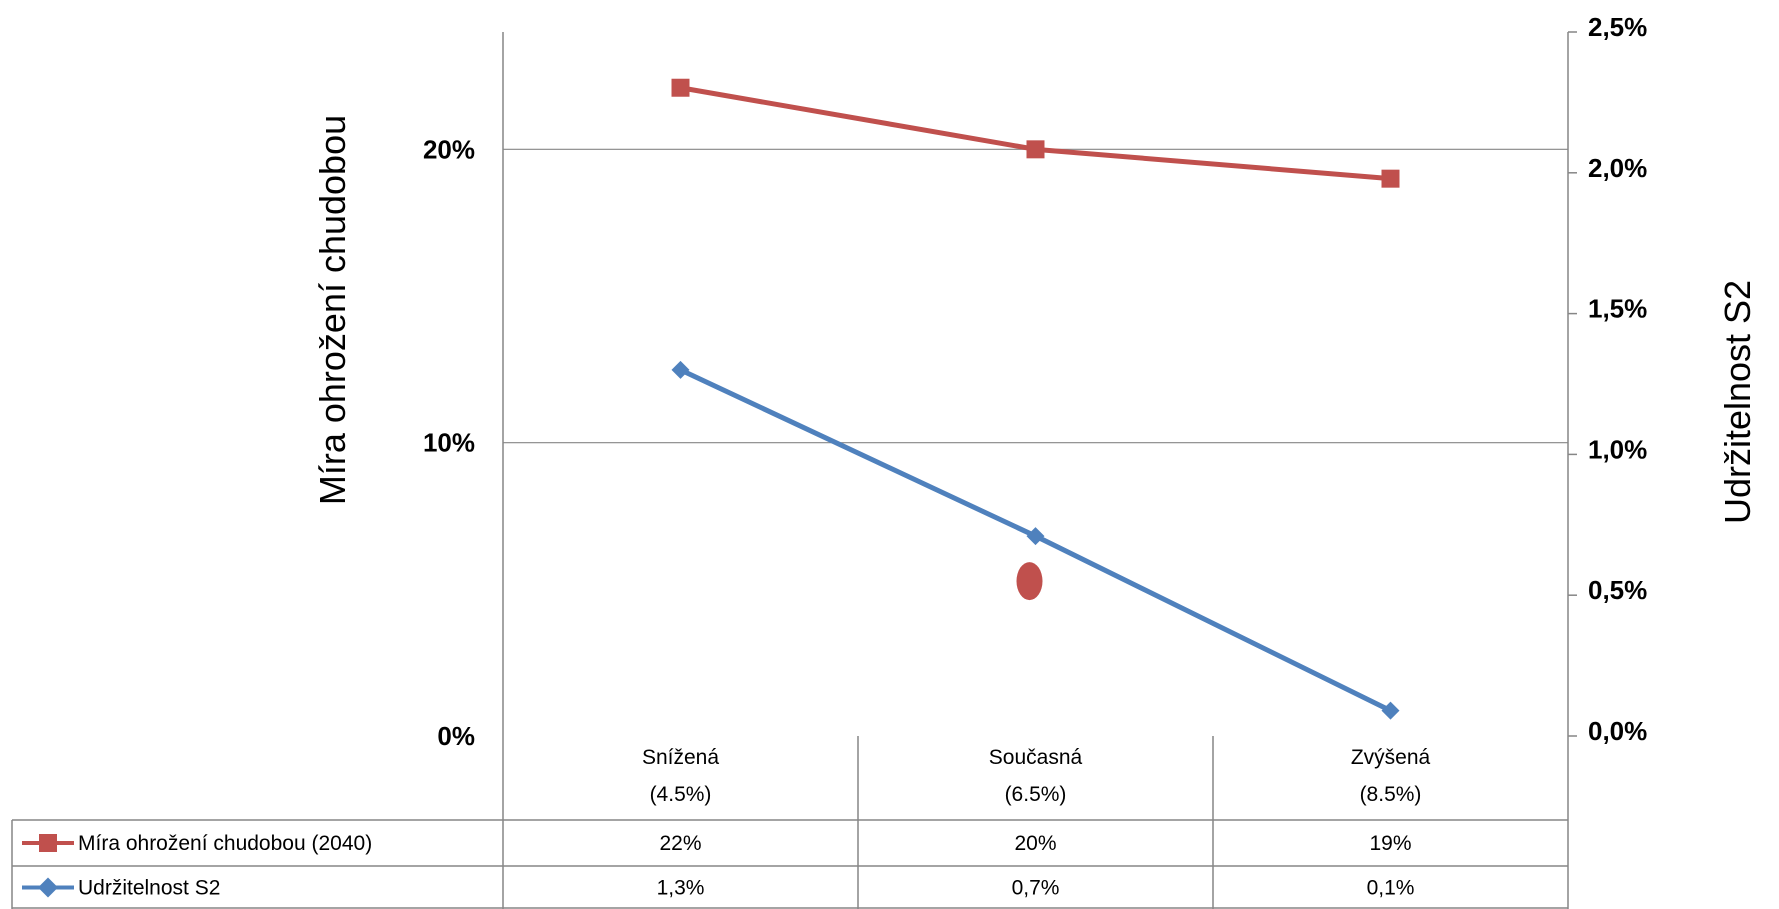 The height and width of the screenshot is (909, 1779). Describe the element at coordinates (1617, 27) in the screenshot. I see `right-tick-label: 2,5%` at that location.